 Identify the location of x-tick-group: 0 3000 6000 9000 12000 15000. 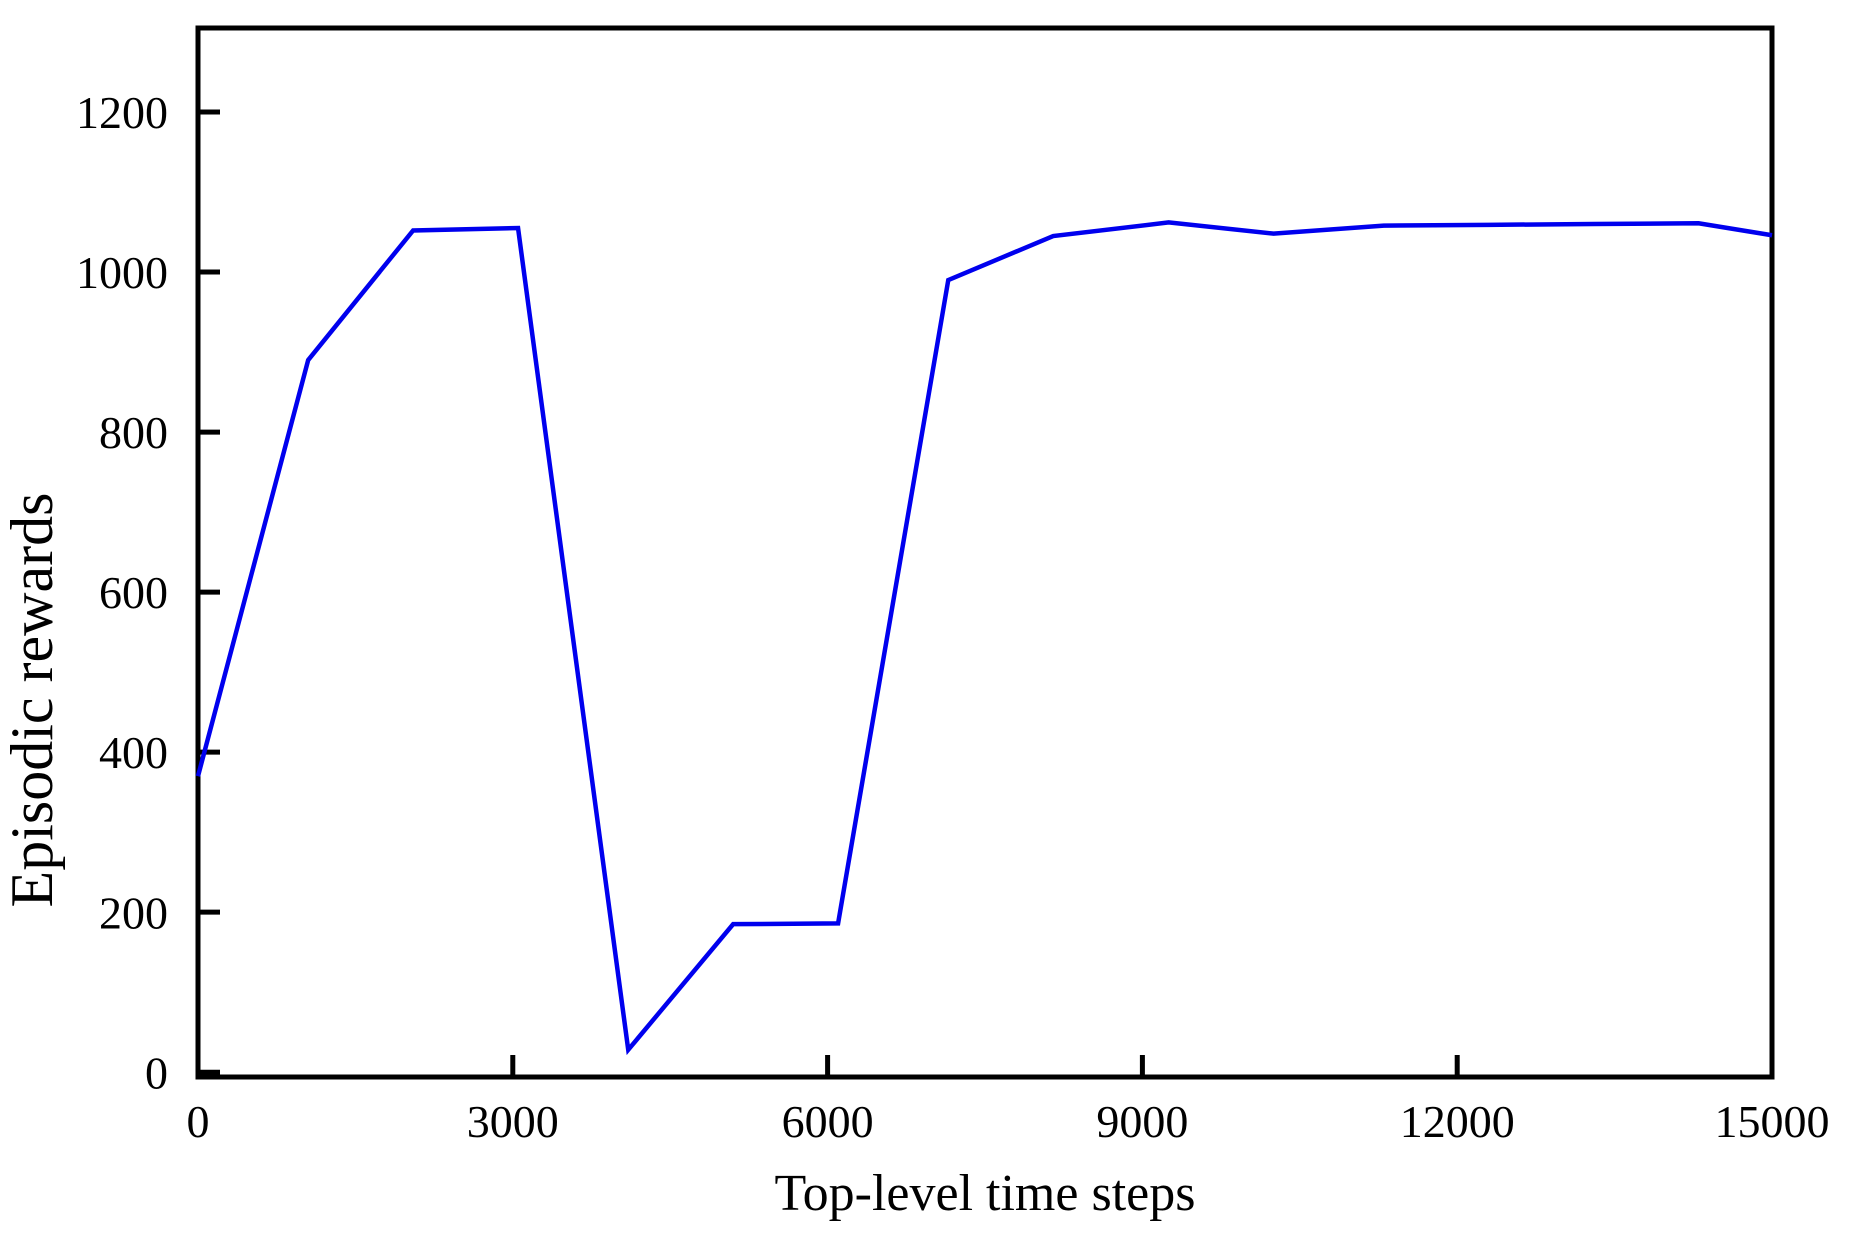
(1008, 1101).